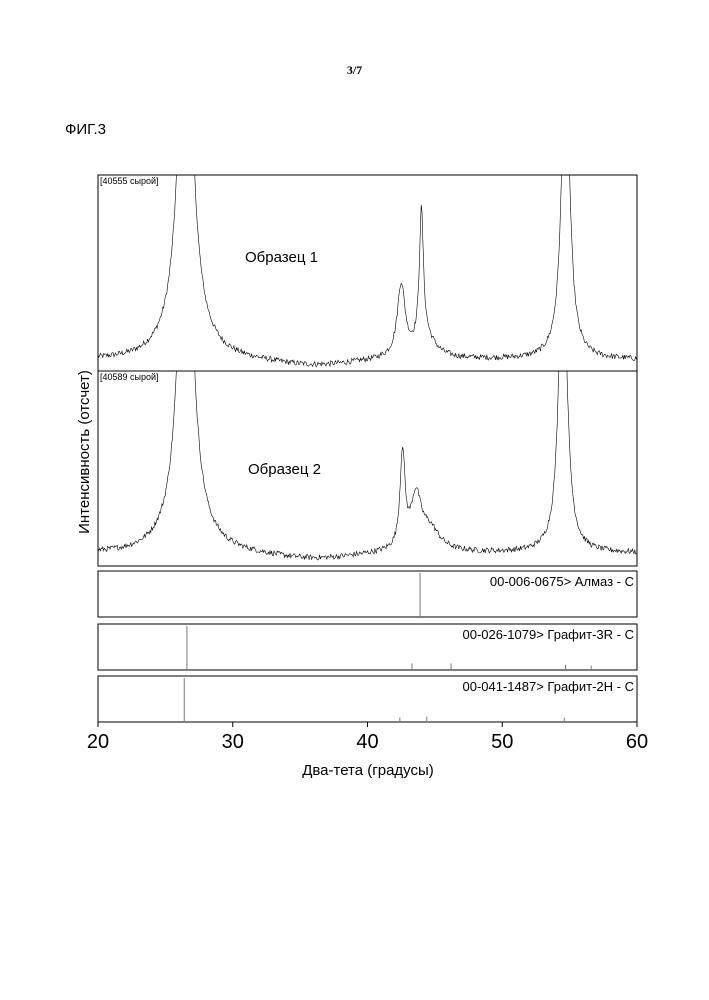  I want to click on sample-tag: [40589 сырой], so click(129, 377).